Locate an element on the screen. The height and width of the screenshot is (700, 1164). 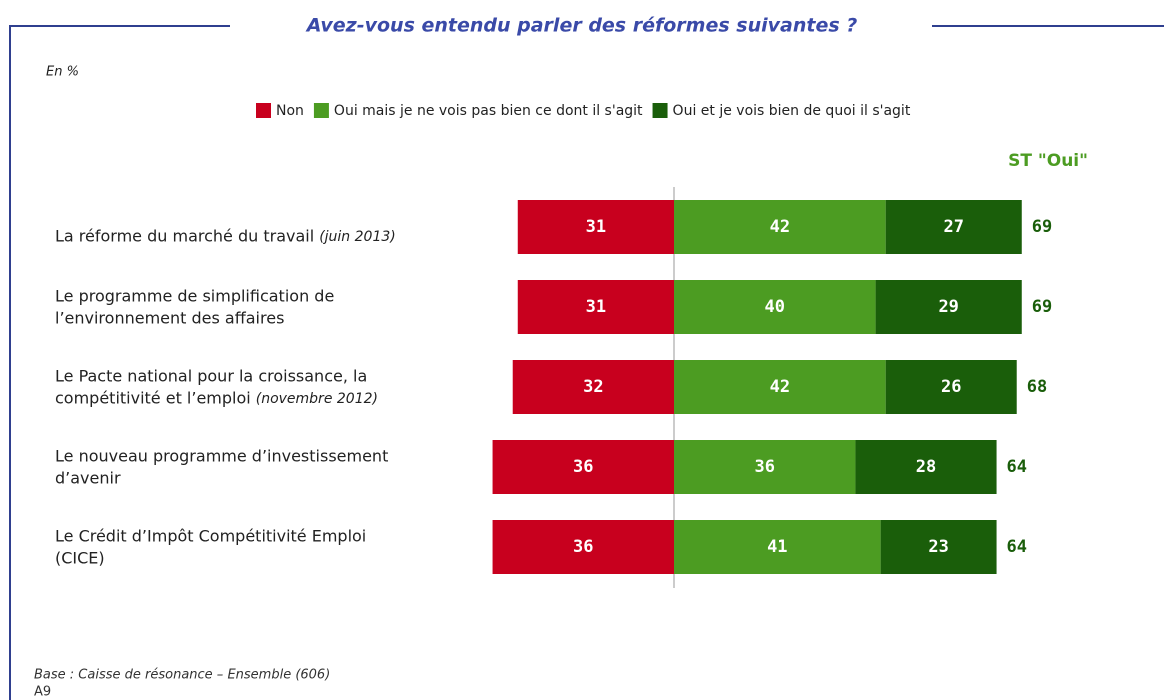
category-label: Le nouveau programme d’investissement is located at coordinates (221, 456).